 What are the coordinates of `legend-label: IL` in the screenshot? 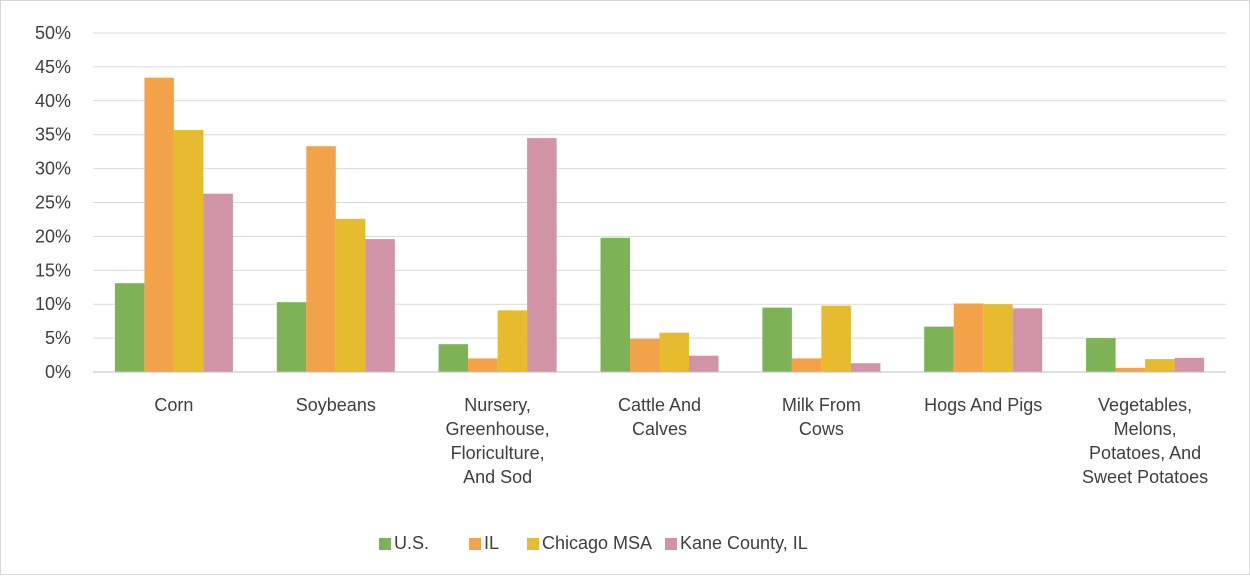 It's located at (491, 543).